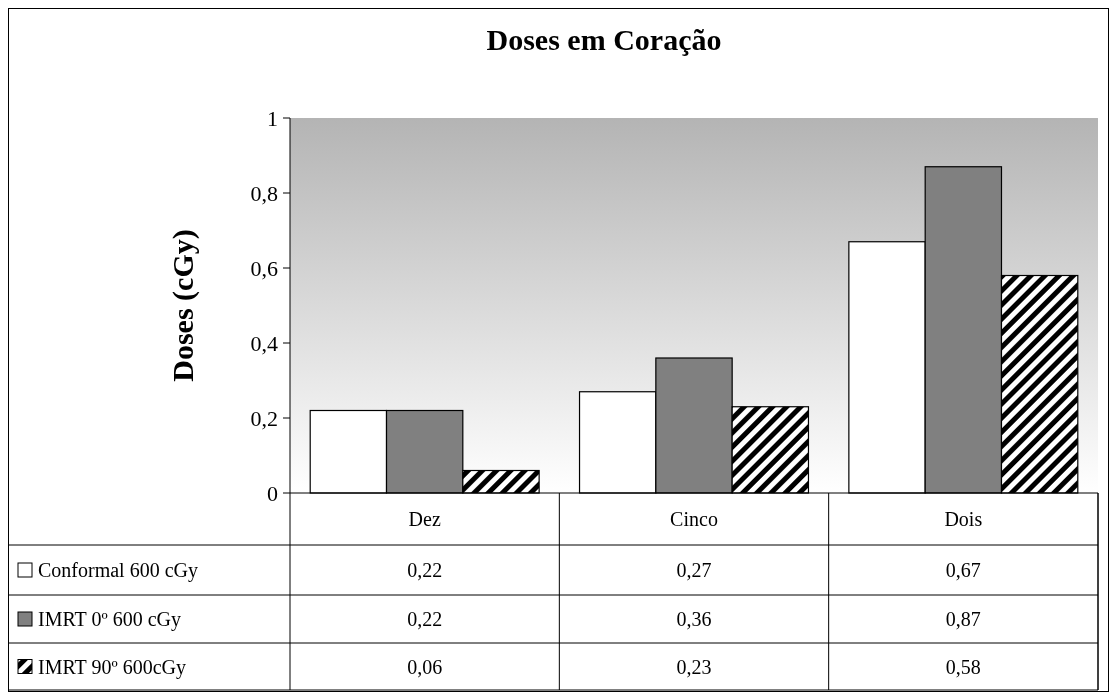 This screenshot has height=700, width=1117. What do you see at coordinates (264, 418) in the screenshot?
I see `y-tick-label: 0,2` at bounding box center [264, 418].